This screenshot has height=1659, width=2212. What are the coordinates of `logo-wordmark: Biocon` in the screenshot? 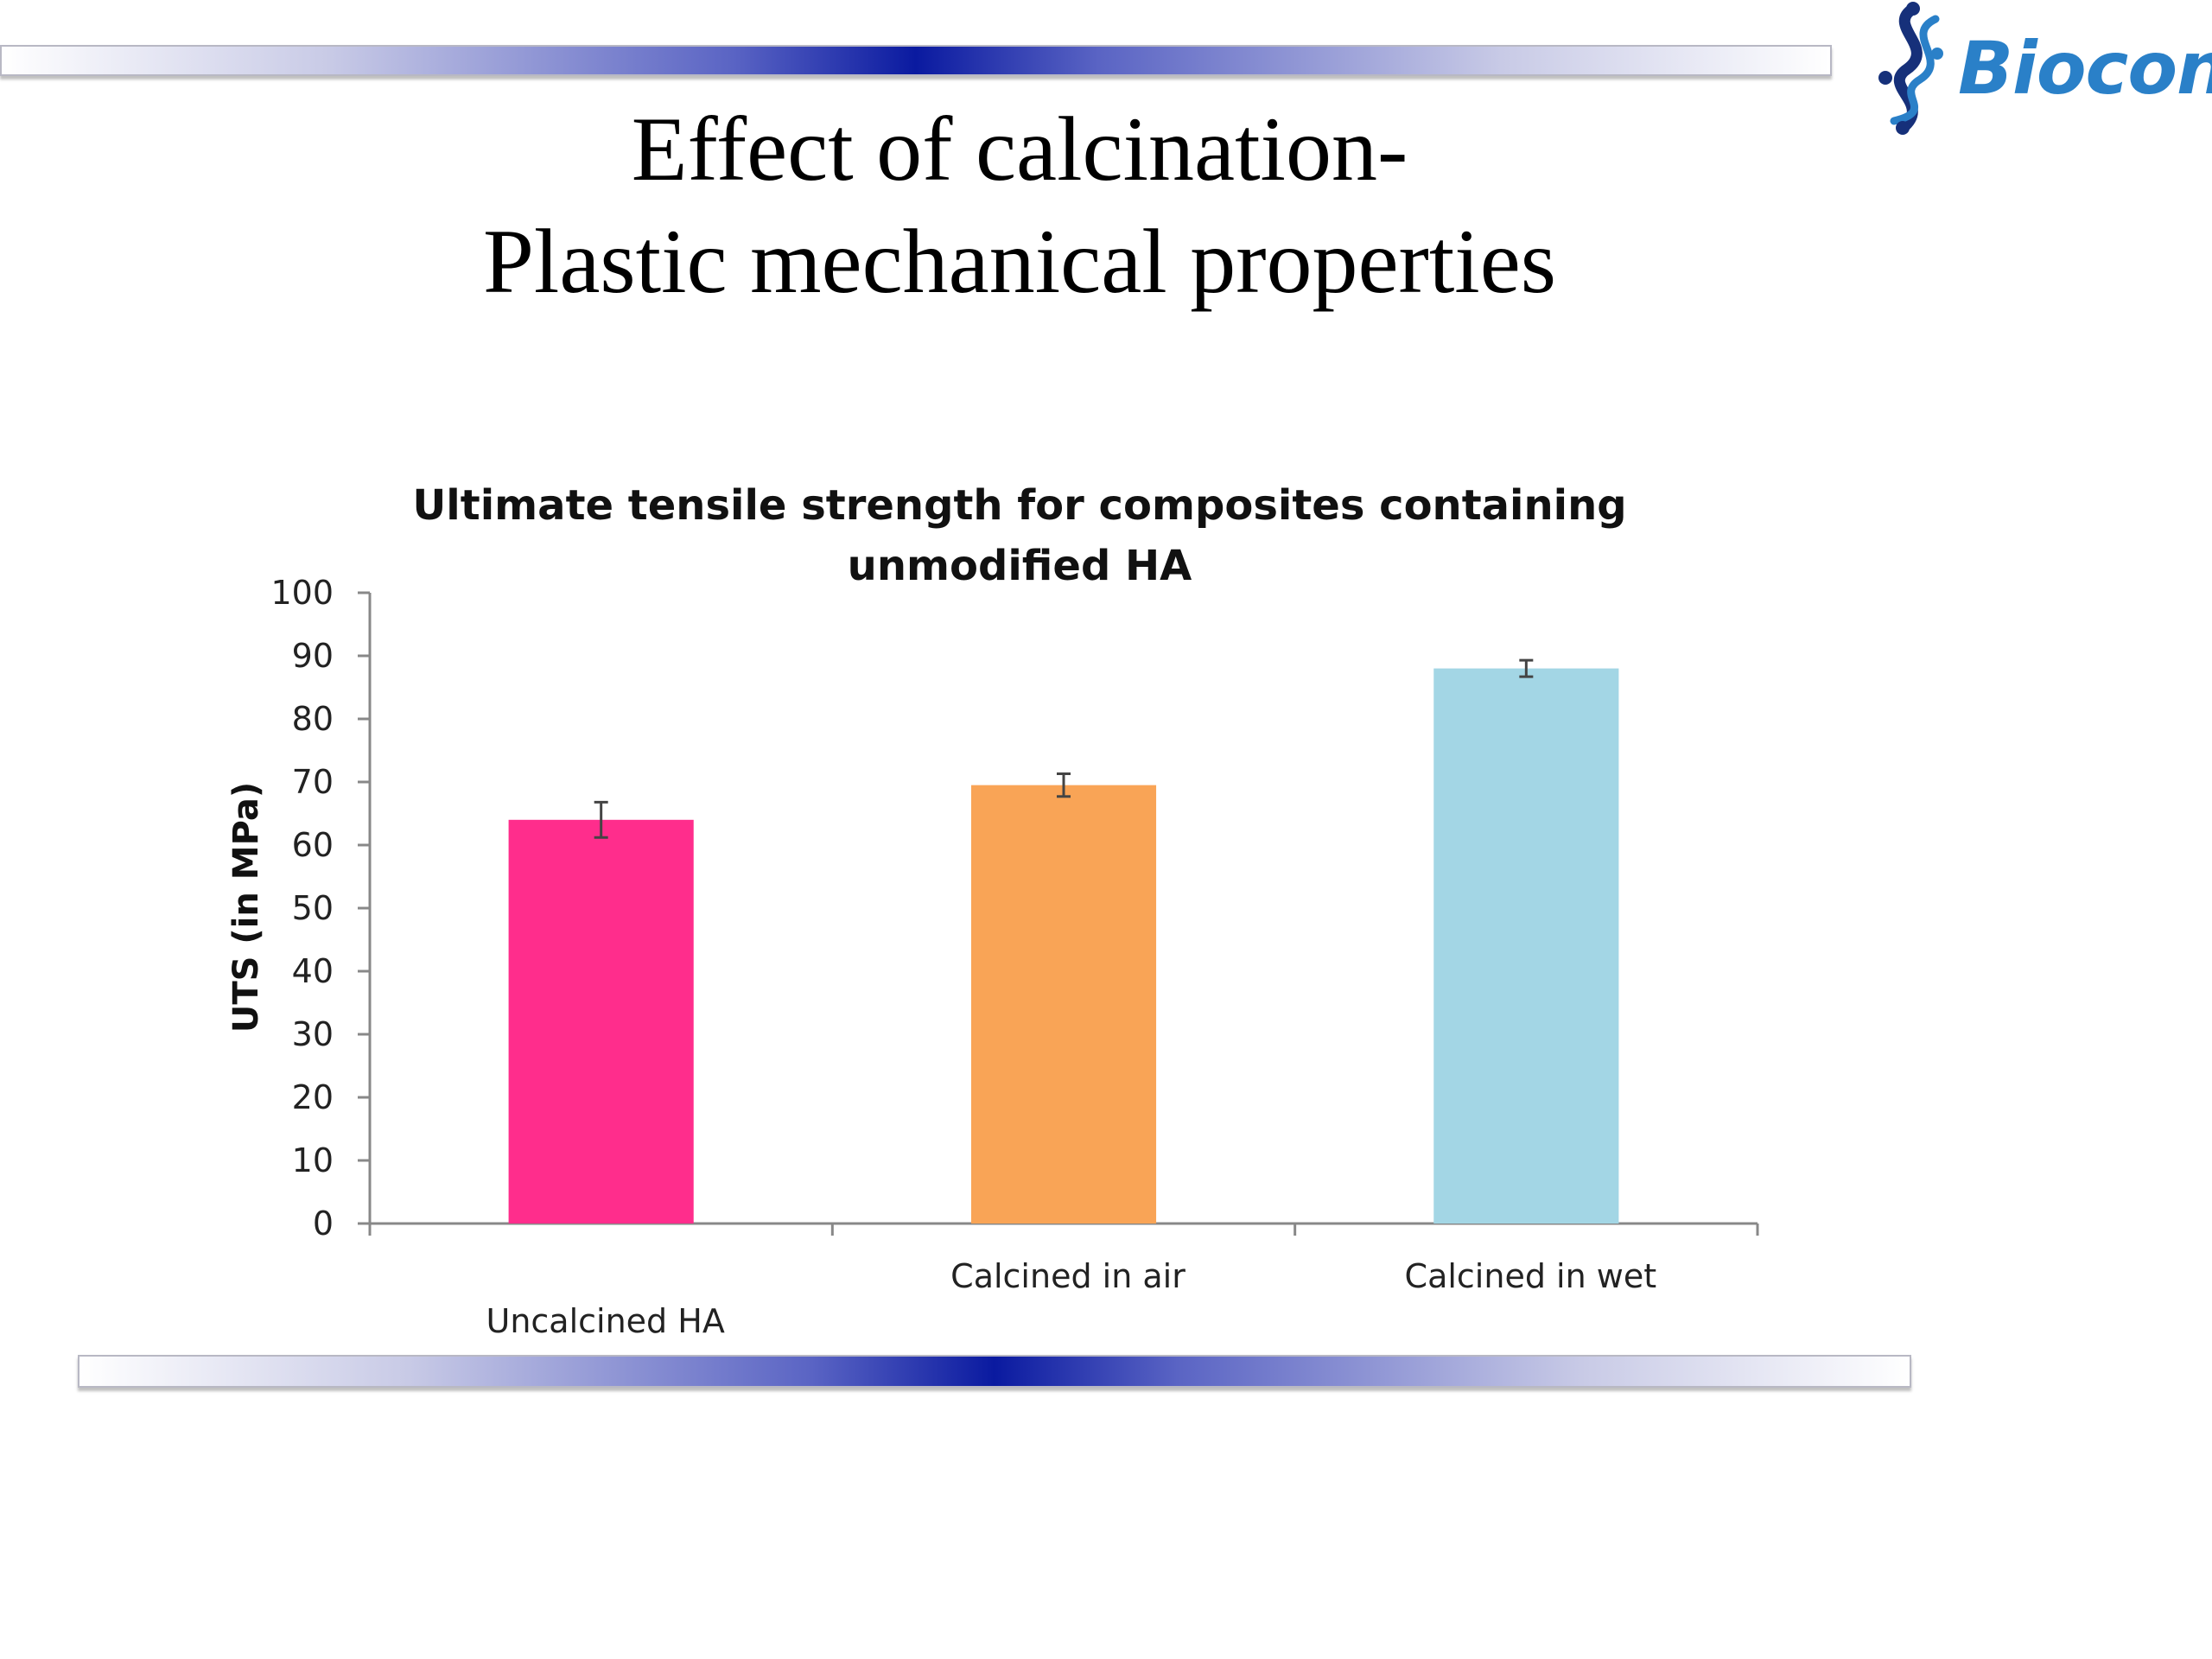 It's located at (2085, 68).